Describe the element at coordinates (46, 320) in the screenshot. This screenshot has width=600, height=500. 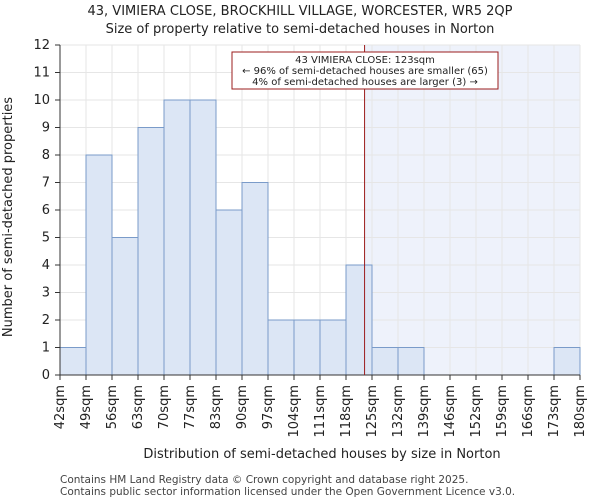
I see `y-tick-label: 2` at that location.